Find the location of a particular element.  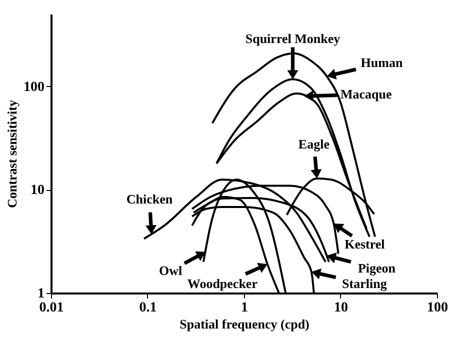

x-tick-label: 0.01 is located at coordinates (51, 308).